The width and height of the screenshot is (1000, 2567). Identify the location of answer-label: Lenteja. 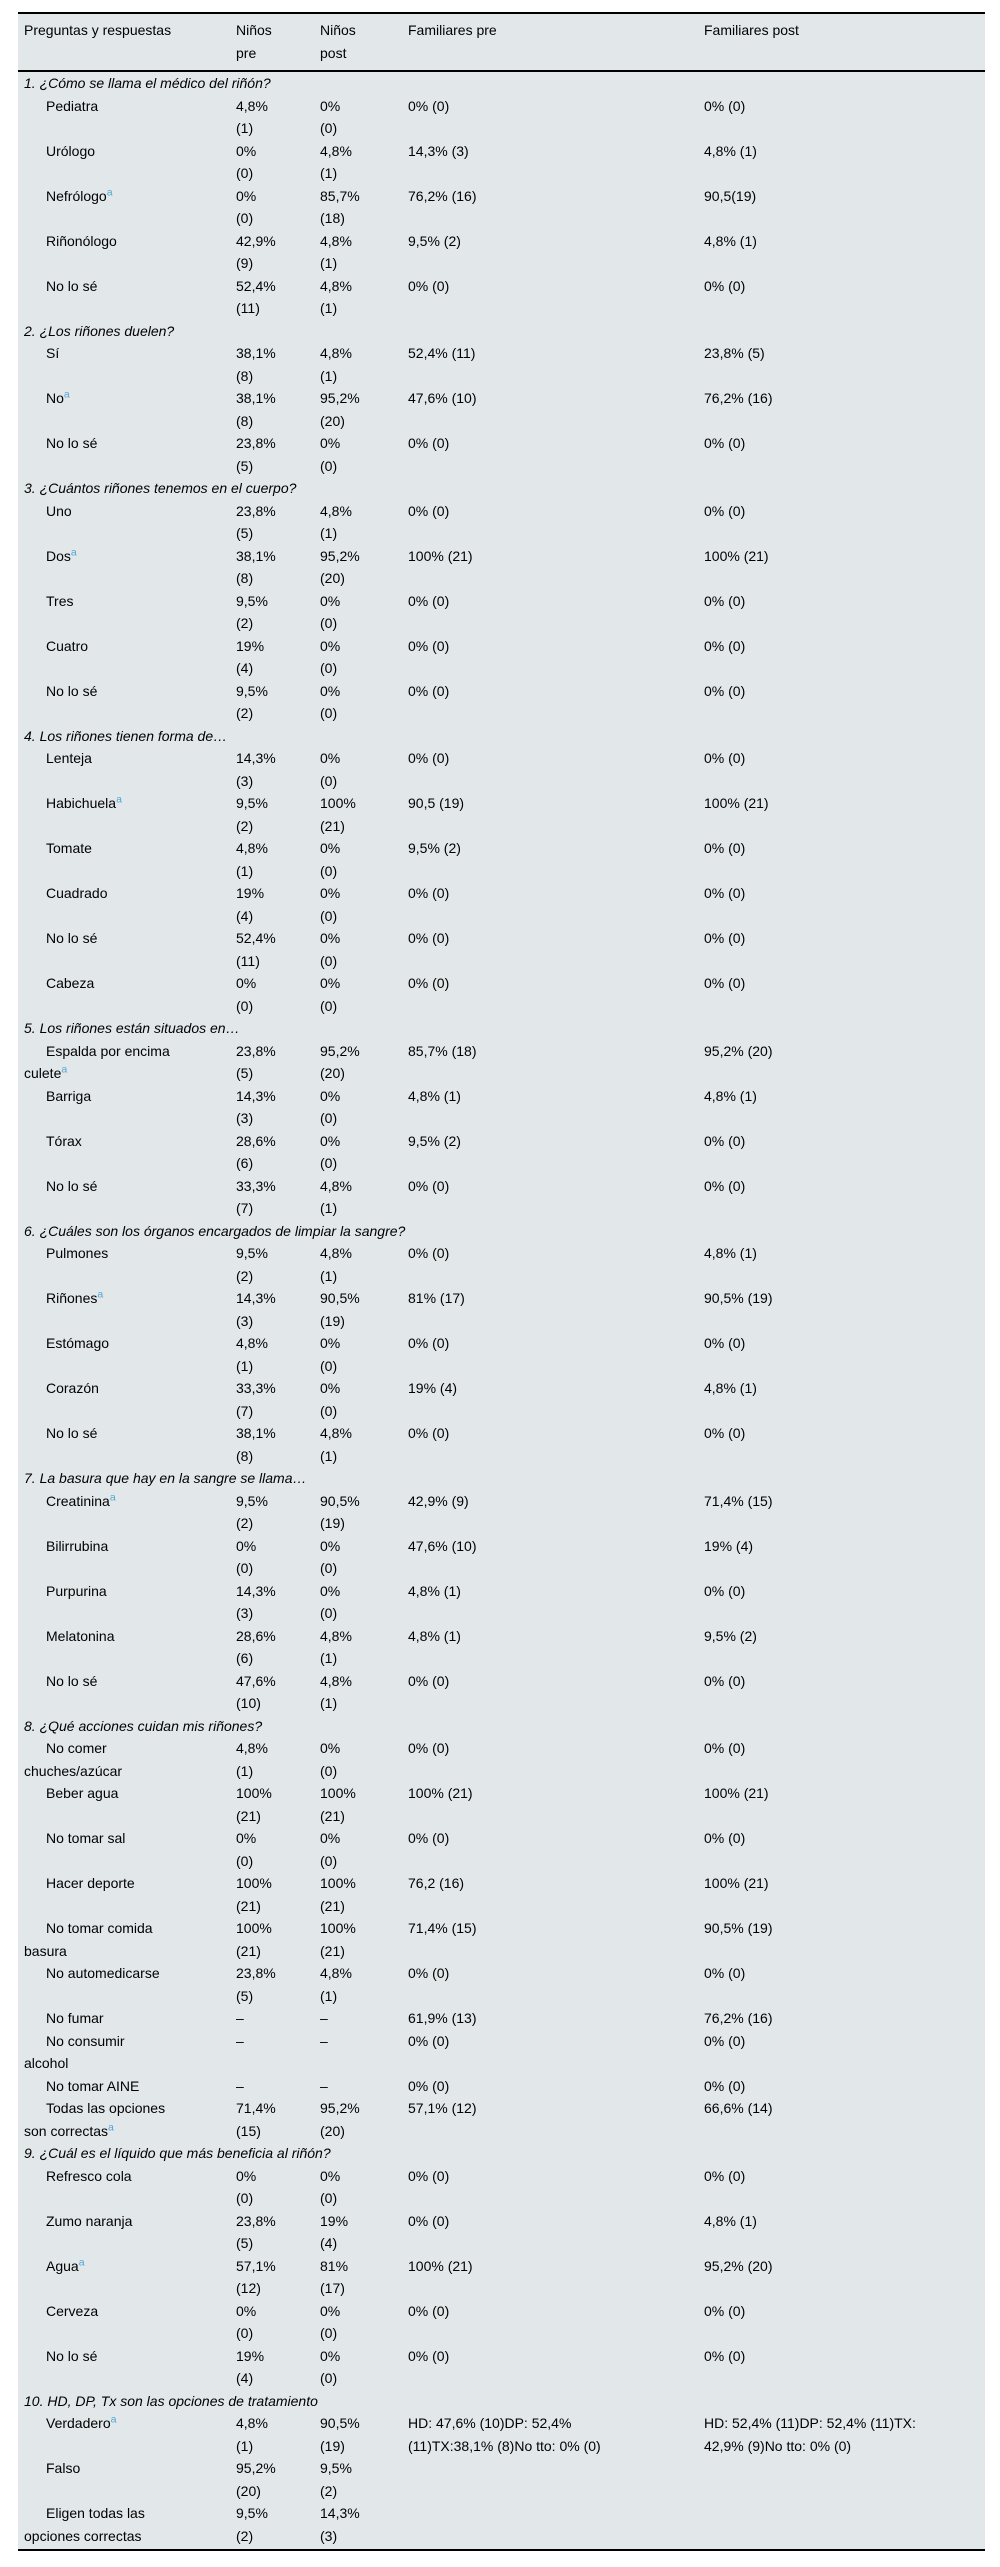
(69, 758).